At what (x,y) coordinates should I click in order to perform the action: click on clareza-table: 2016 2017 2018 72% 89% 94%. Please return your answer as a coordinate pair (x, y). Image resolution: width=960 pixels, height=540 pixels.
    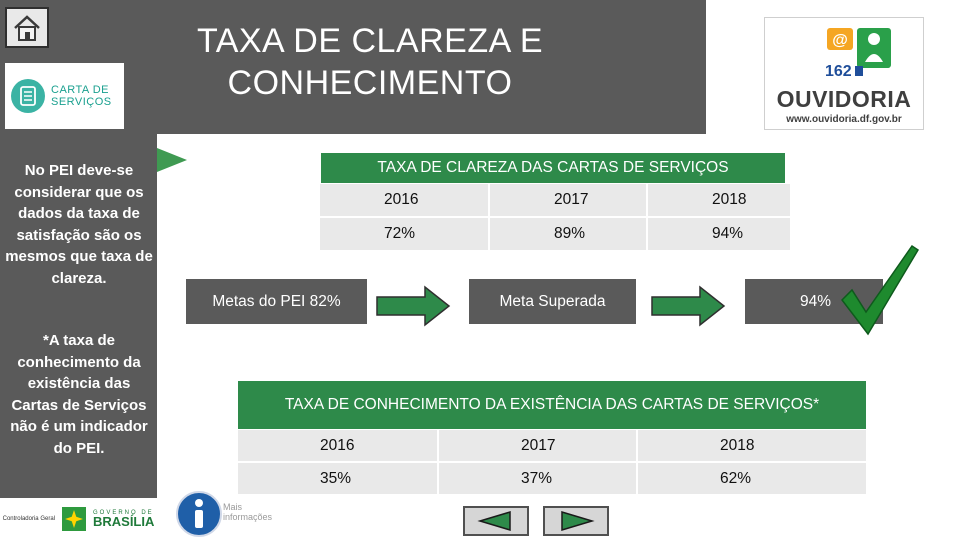
    Looking at the image, I should click on (555, 217).